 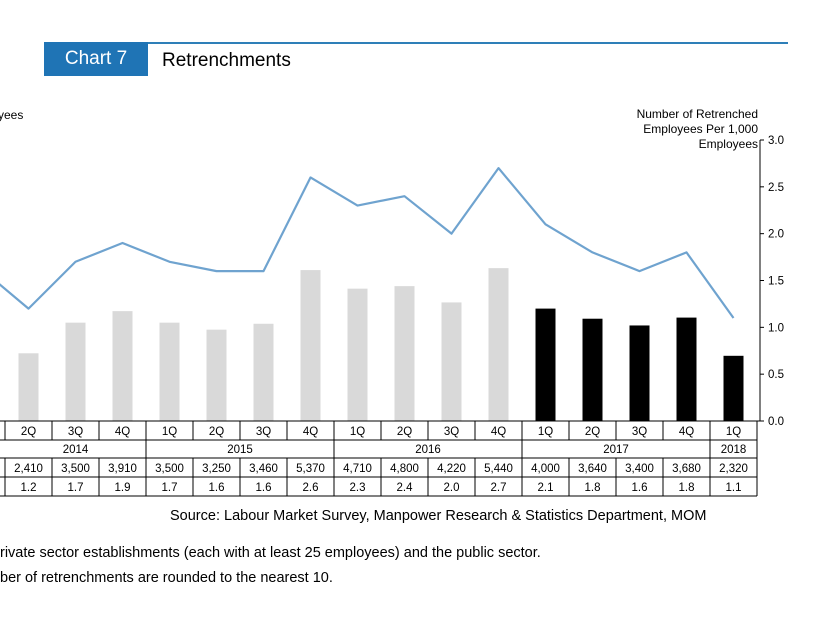 I want to click on chart-title: Retrenchments, so click(x=226, y=60).